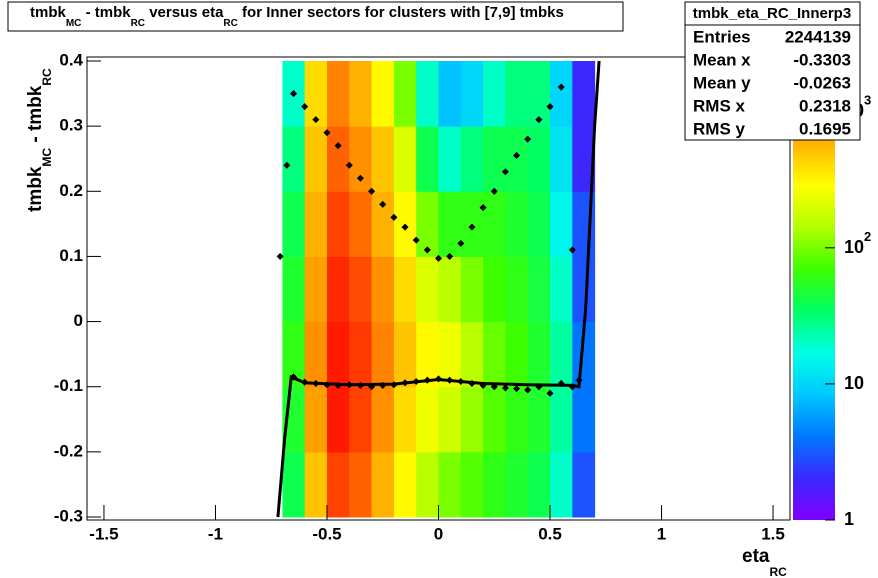 The image size is (878, 578). What do you see at coordinates (867, 100) in the screenshot?
I see `z-tick-exponent: 3` at bounding box center [867, 100].